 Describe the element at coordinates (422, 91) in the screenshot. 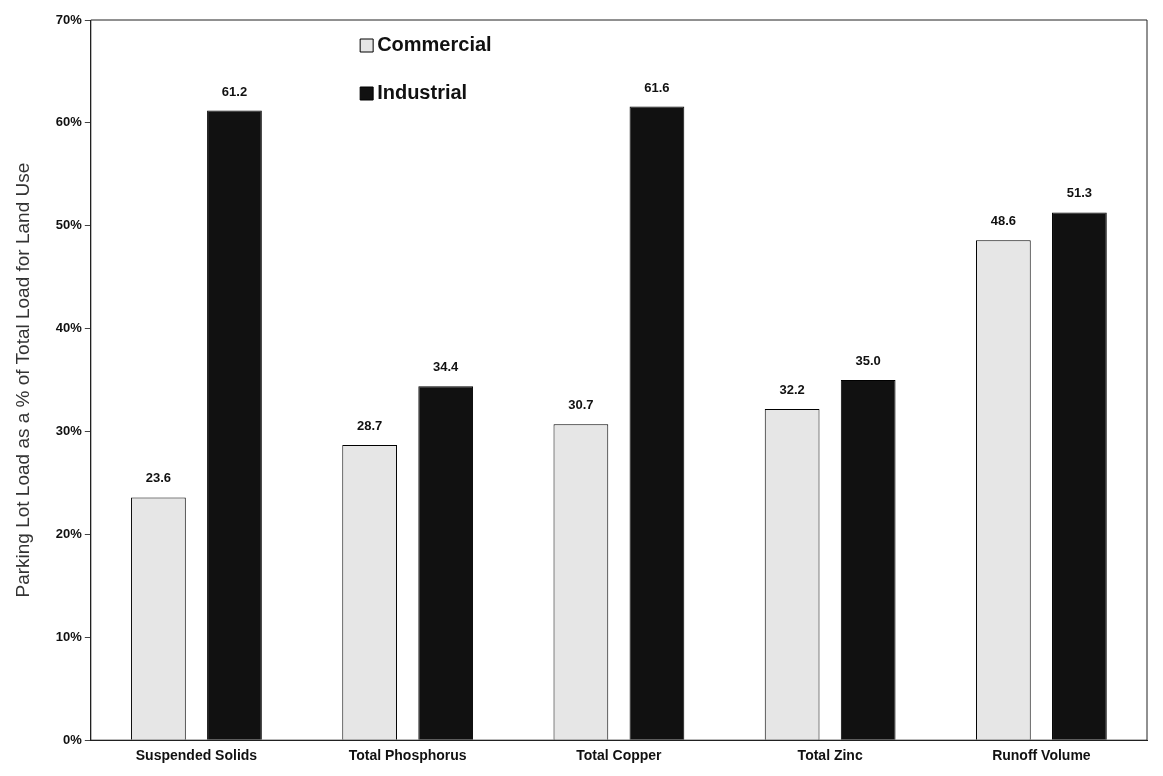

I see `legend-label: Industrial` at that location.